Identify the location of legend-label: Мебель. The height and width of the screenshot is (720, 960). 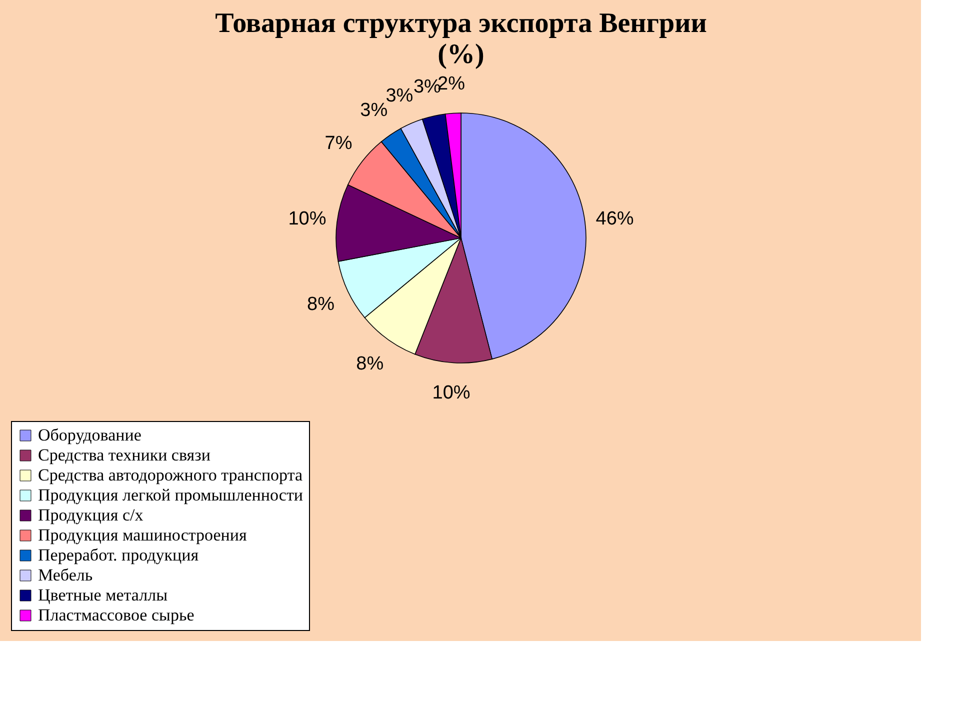
(65, 575).